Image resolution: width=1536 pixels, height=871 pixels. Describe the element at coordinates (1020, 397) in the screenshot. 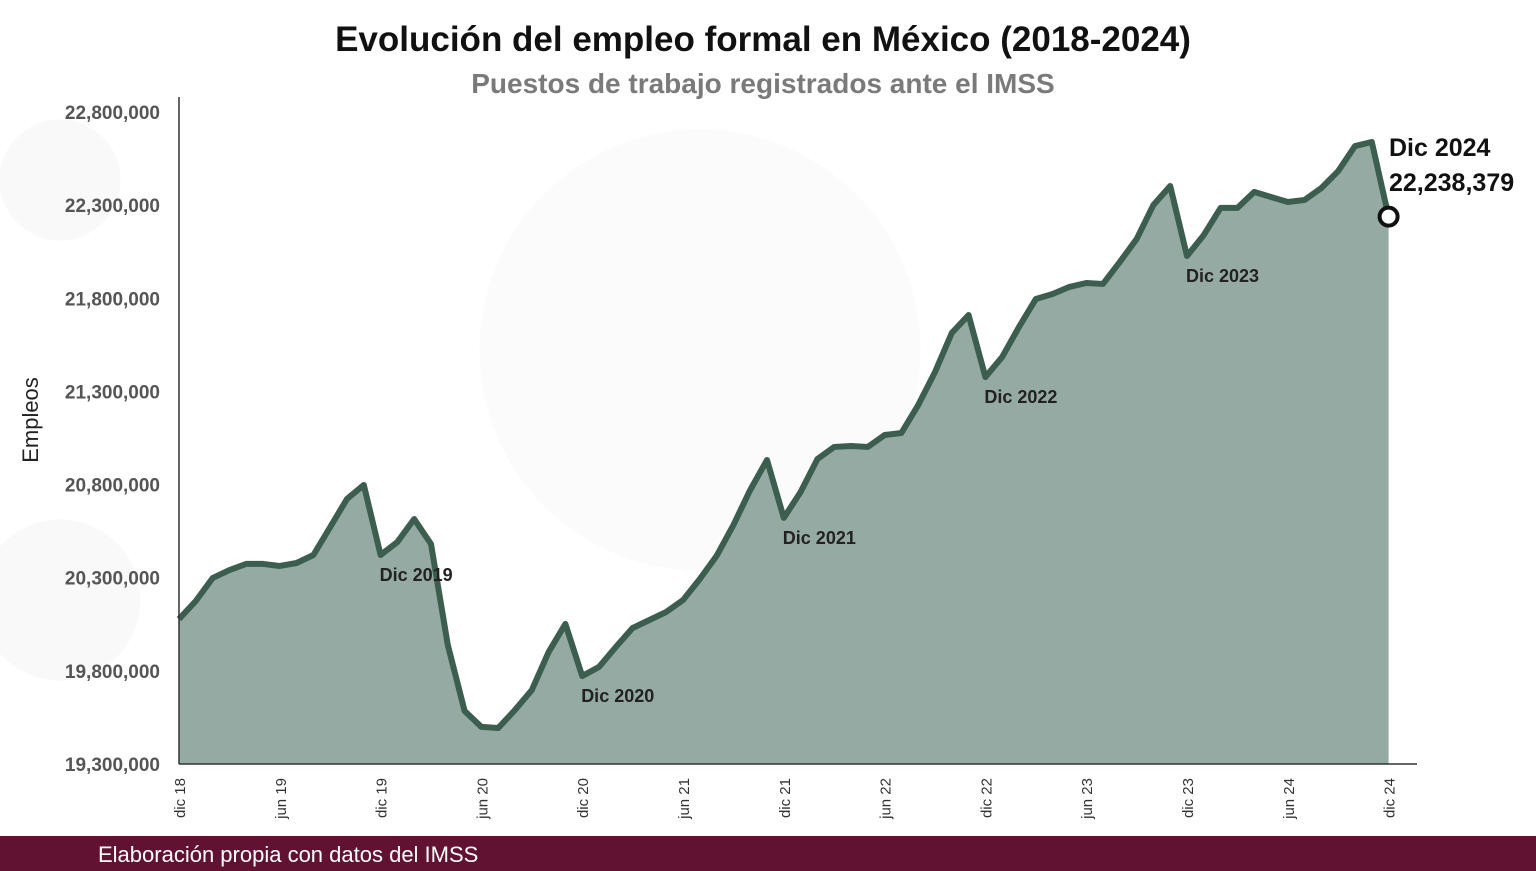

I see `dip-annotation: Dic 2022` at that location.